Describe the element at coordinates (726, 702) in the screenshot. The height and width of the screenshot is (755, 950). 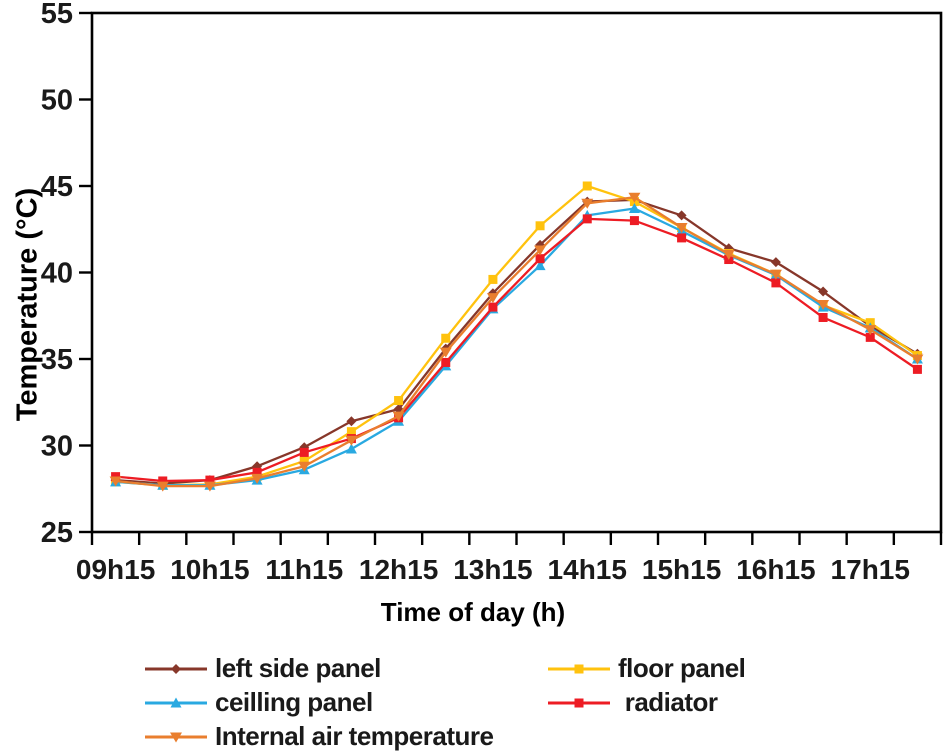
I see `legend-item-radiator: radiator` at that location.